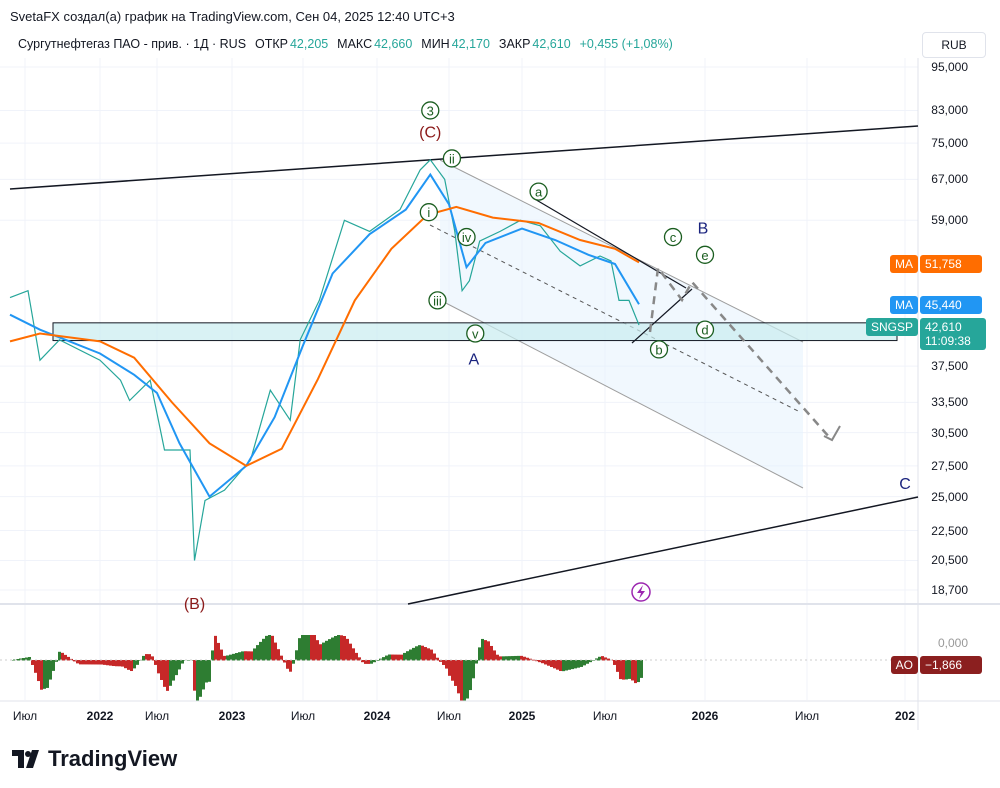 The height and width of the screenshot is (788, 1000). What do you see at coordinates (954, 45) in the screenshot?
I see `currency-button: RUB` at bounding box center [954, 45].